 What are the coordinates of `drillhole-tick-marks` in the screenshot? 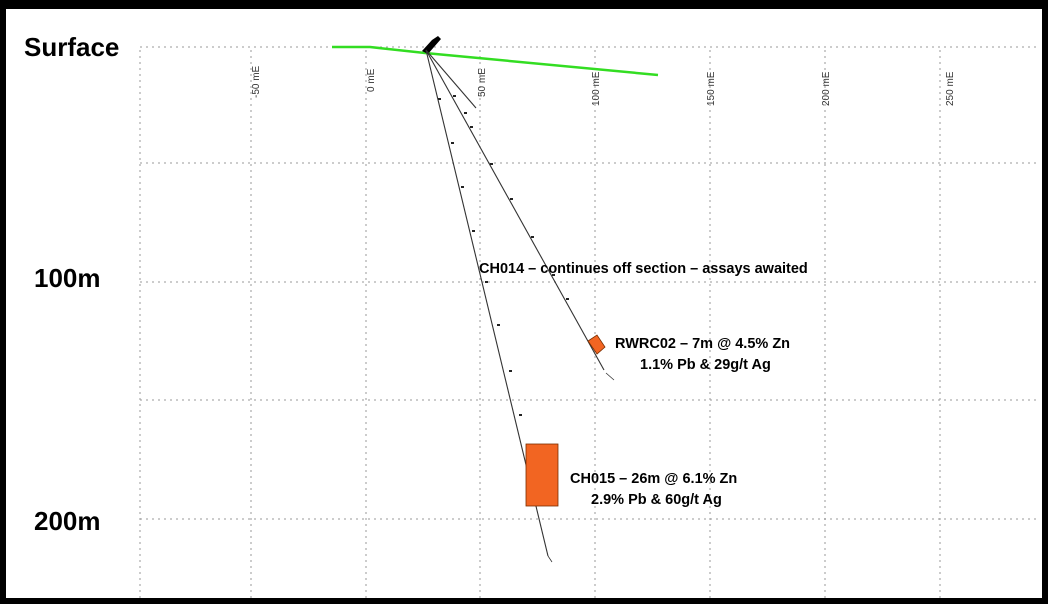 It's located at (503, 255).